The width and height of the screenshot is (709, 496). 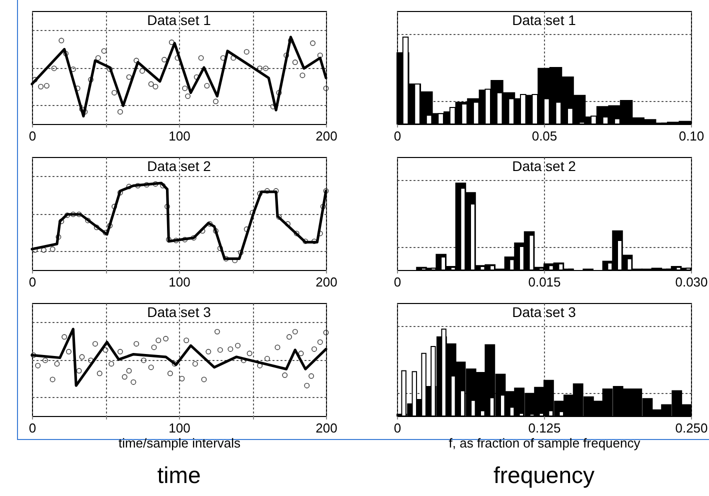 What do you see at coordinates (544, 428) in the screenshot?
I see `x-tick-label: 0.125` at bounding box center [544, 428].